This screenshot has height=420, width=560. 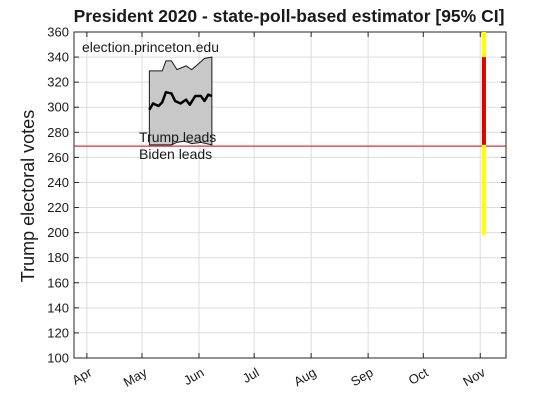 What do you see at coordinates (58, 182) in the screenshot?
I see `y-tick-label: 240` at bounding box center [58, 182].